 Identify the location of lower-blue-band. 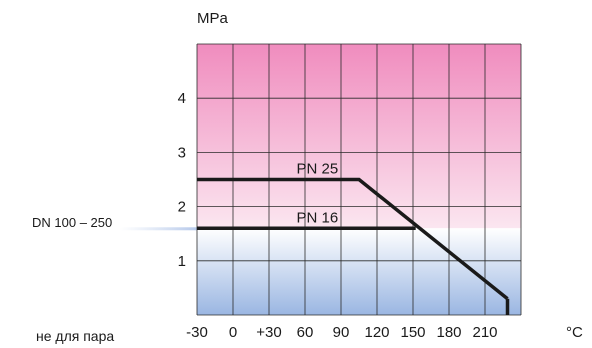
(359, 271).